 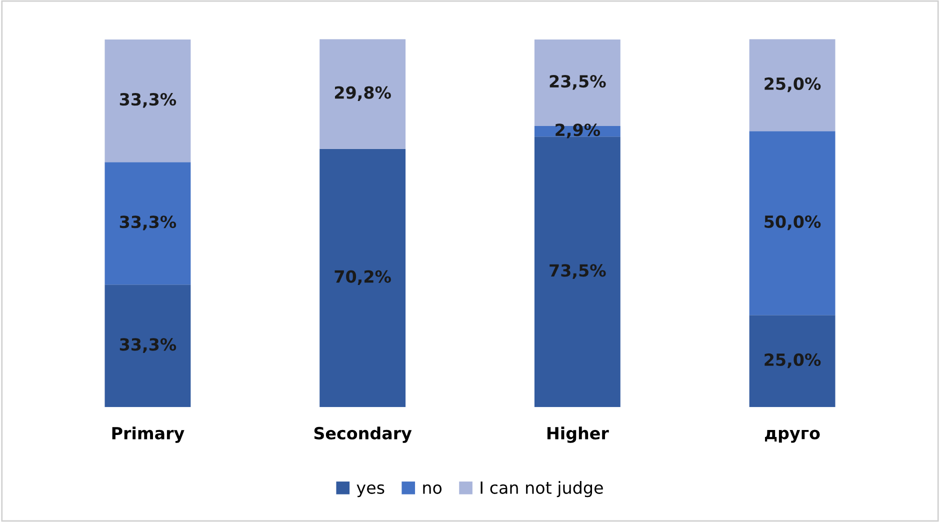 I want to click on data-label: 2,9%, so click(x=578, y=131).